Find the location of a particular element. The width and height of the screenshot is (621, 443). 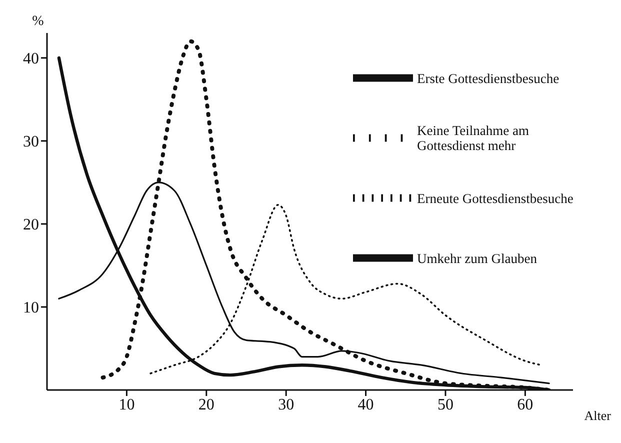

x-tick-label: 30 is located at coordinates (286, 405).